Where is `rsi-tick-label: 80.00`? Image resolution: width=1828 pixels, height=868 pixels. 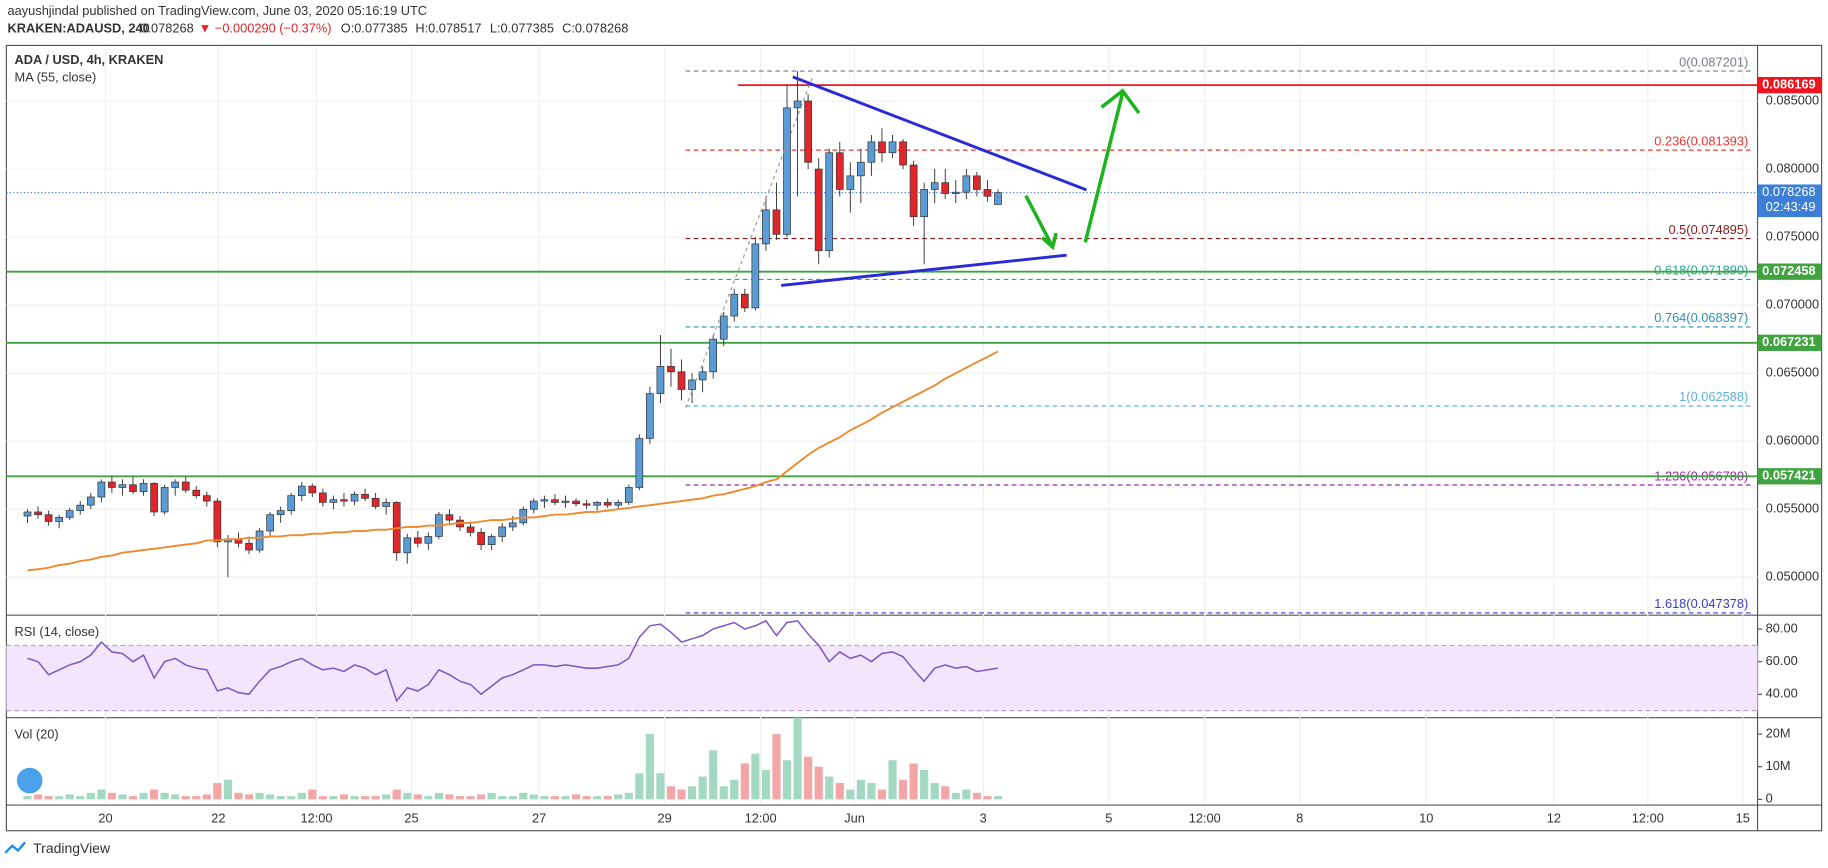 rsi-tick-label: 80.00 is located at coordinates (1782, 627).